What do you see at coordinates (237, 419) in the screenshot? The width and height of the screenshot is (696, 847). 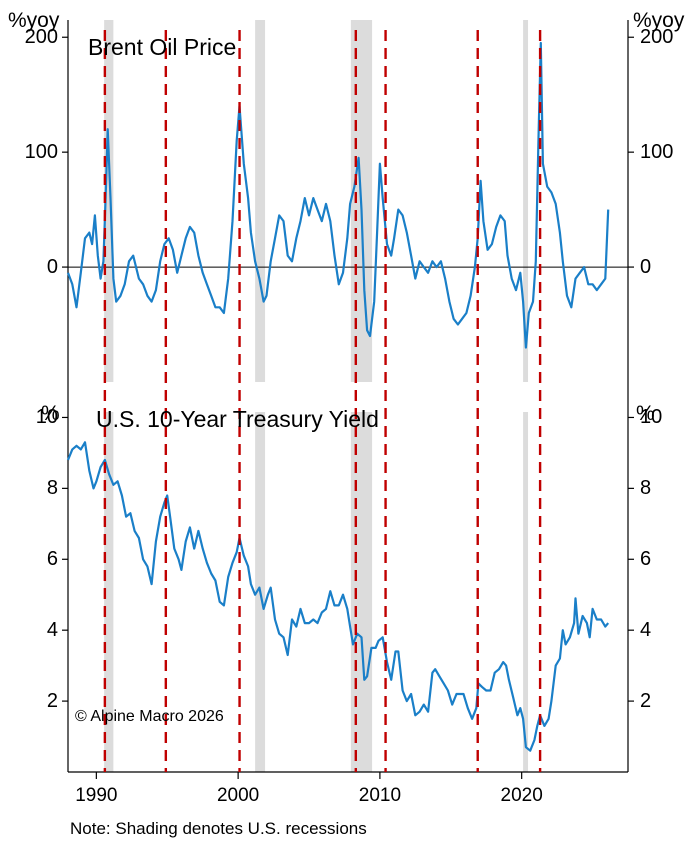 I see `panel-title-yield: U.S. 10-Year Treasury Yield` at bounding box center [237, 419].